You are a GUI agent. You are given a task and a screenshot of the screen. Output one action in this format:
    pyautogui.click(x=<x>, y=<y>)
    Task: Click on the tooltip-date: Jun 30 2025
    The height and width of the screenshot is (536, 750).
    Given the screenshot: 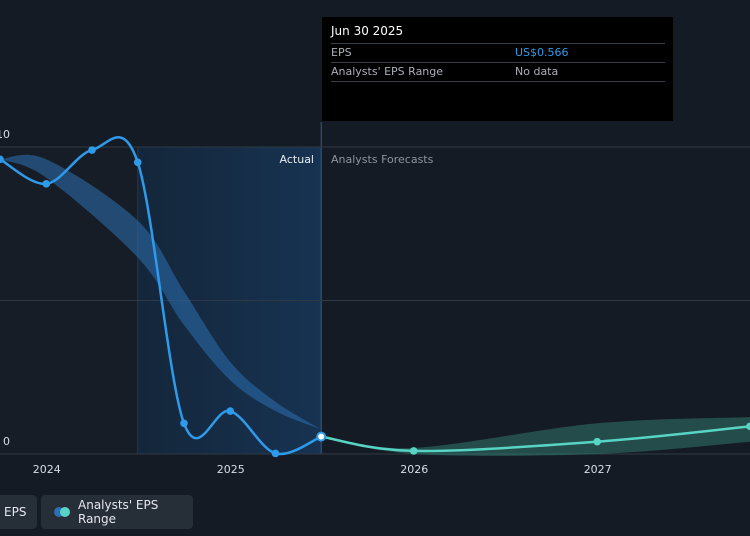 What is the action you would take?
    pyautogui.click(x=498, y=30)
    